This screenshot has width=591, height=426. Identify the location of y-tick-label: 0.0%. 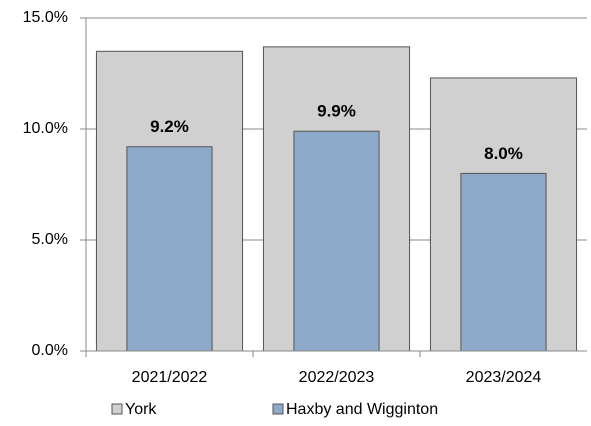
(50, 350).